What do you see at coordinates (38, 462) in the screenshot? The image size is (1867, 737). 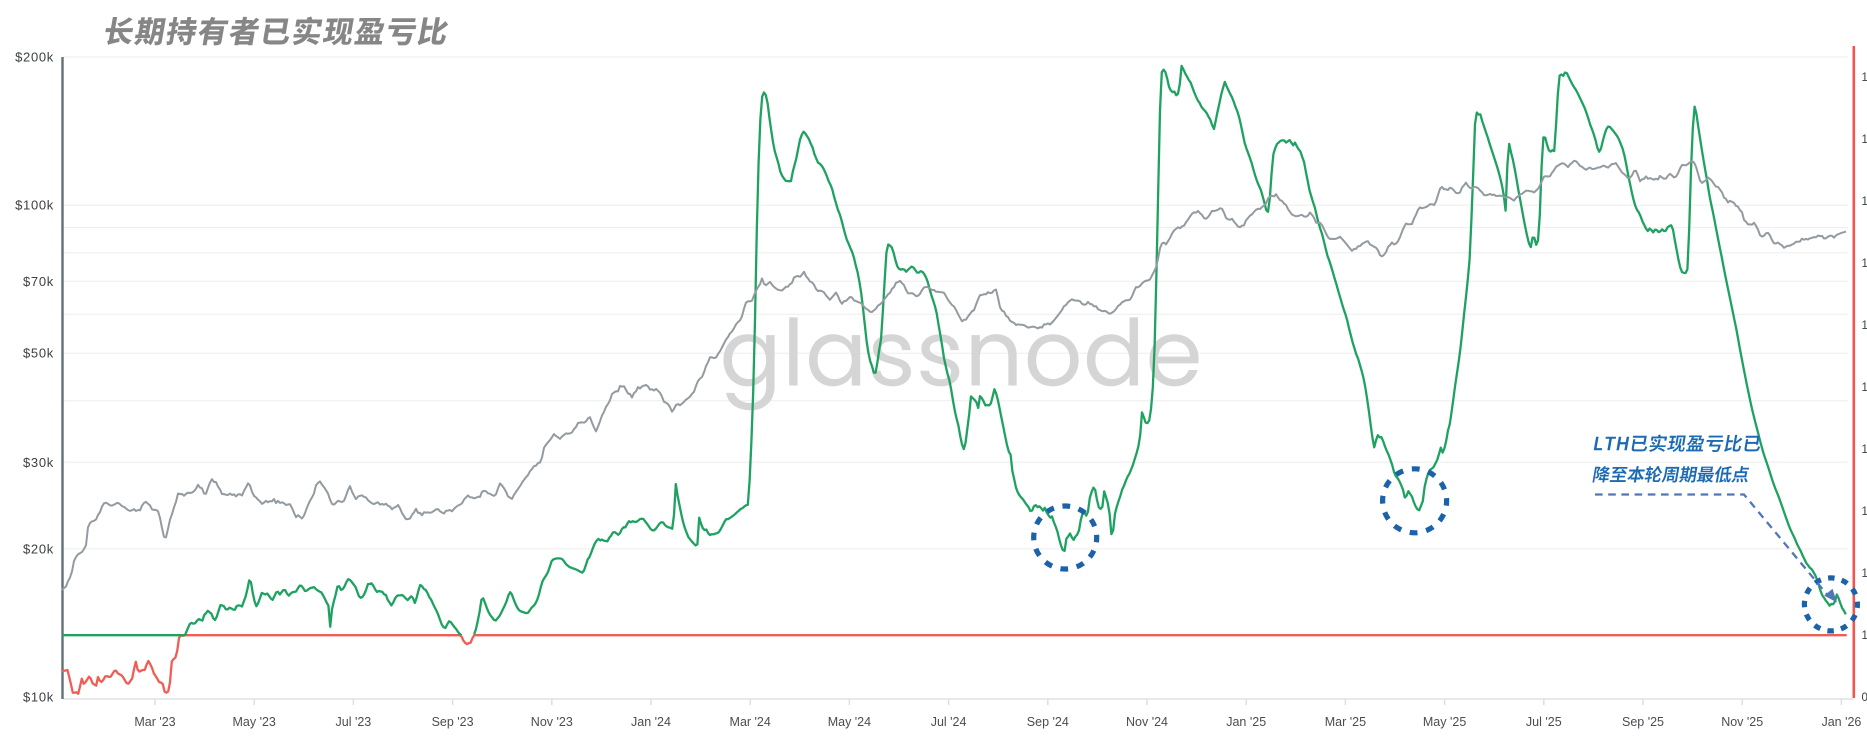 I see `svg-text: $30k` at bounding box center [38, 462].